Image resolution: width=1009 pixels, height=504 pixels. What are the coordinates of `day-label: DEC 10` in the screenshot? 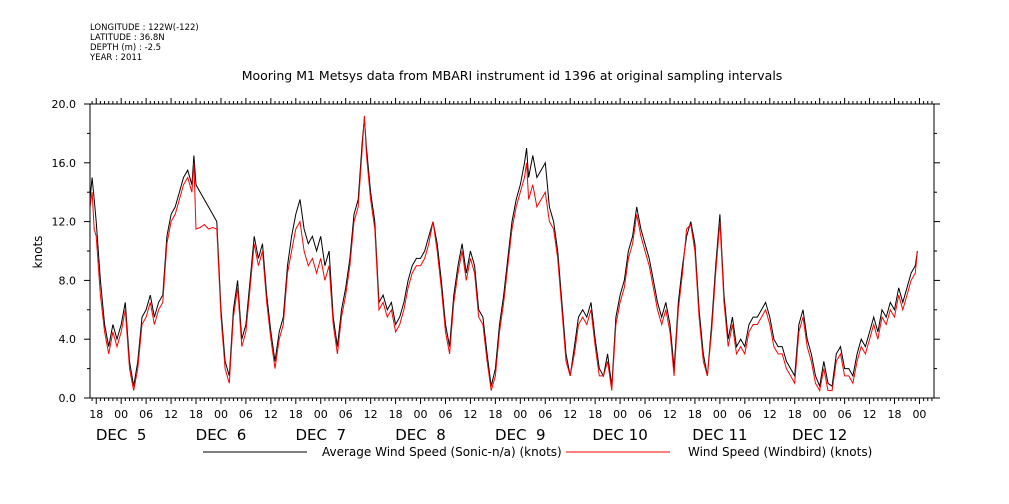 It's located at (619, 435).